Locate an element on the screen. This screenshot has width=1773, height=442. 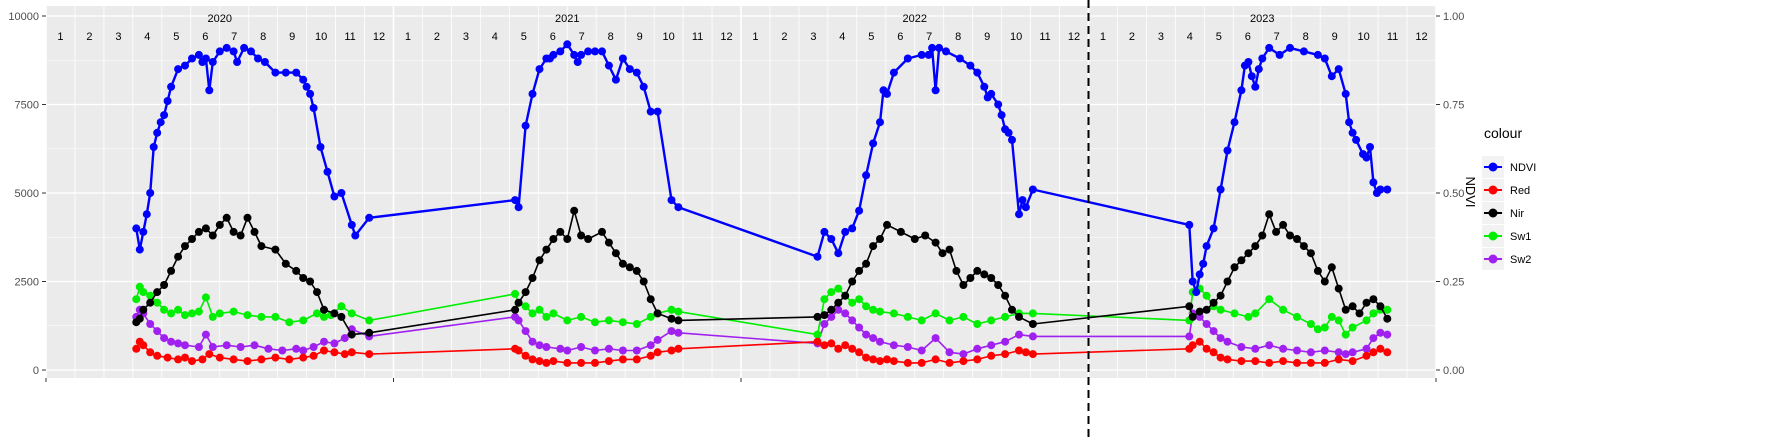
legend-item-ndvi: NDVI is located at coordinates (1509, 167).